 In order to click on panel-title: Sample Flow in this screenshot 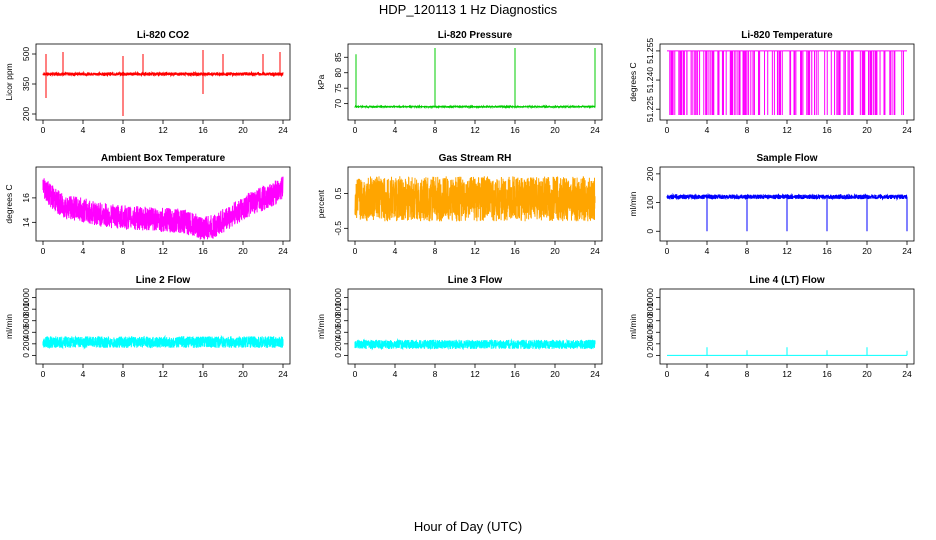, I will do `click(786, 158)`.